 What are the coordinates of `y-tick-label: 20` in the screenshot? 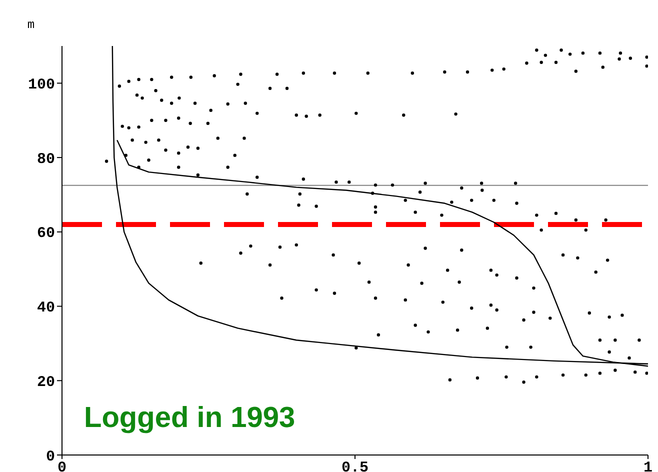 It's located at (45, 382).